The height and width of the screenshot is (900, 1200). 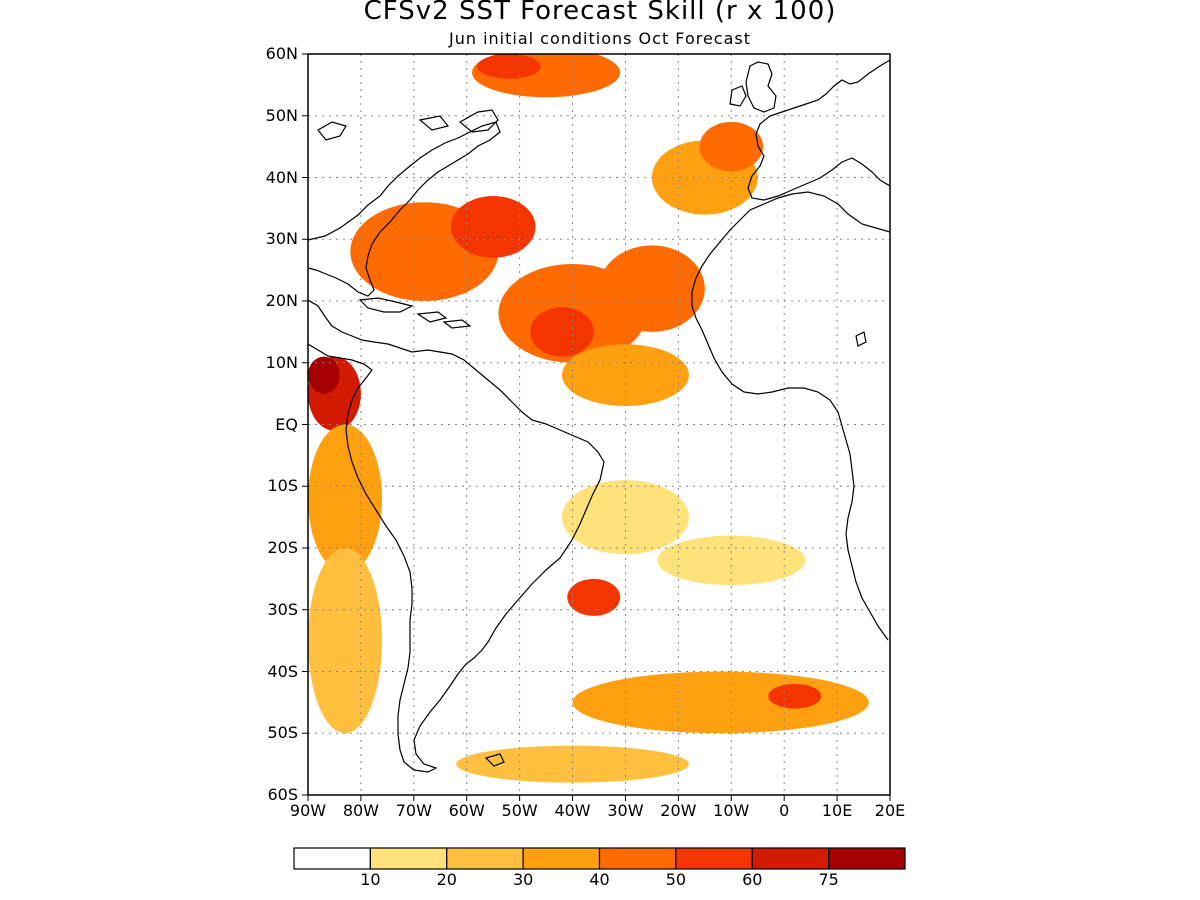 What do you see at coordinates (625, 810) in the screenshot?
I see `lon-label: 30W` at bounding box center [625, 810].